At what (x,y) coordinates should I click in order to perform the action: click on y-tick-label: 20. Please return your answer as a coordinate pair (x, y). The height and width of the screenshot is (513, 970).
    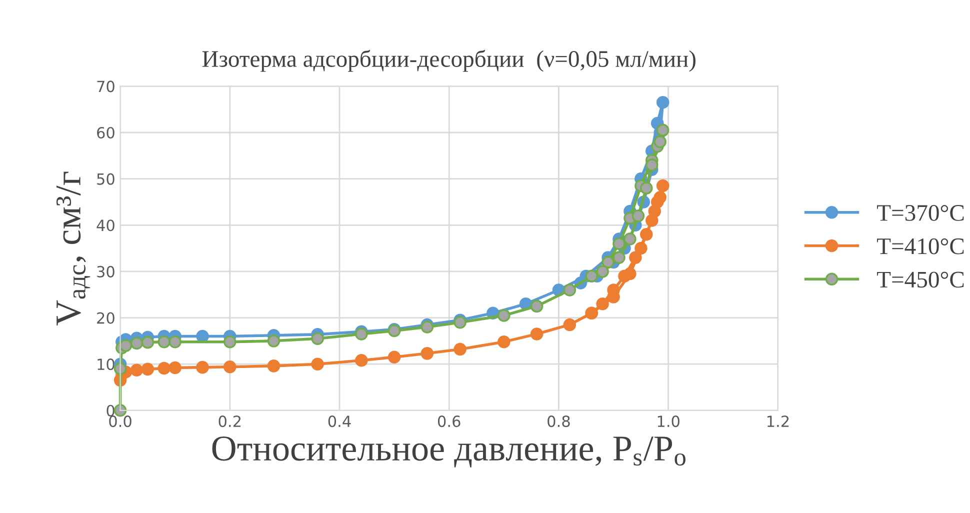
    Looking at the image, I should click on (105, 318).